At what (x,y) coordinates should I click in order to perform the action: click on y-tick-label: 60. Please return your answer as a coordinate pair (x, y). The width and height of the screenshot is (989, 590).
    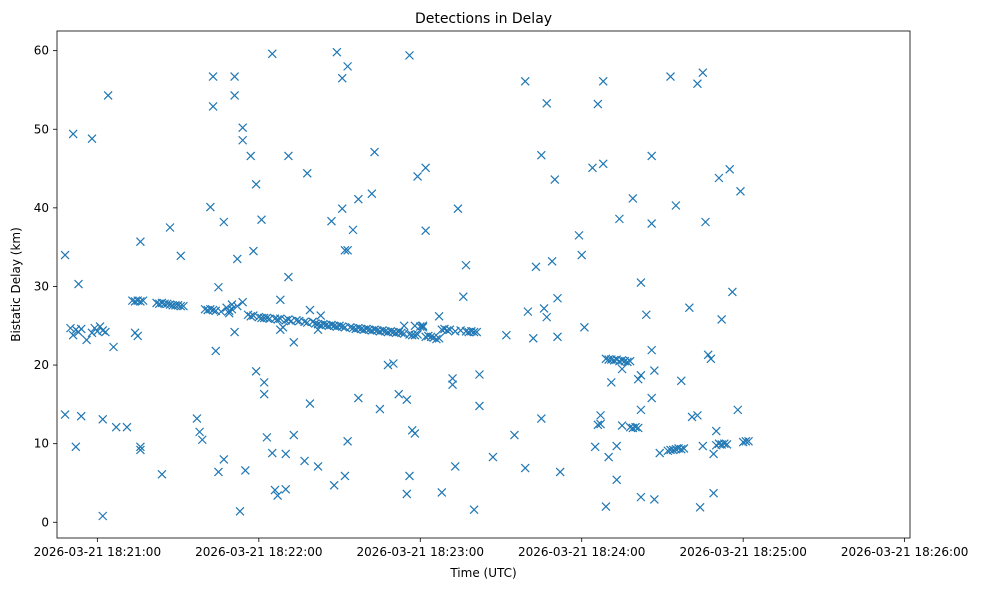
    Looking at the image, I should click on (41, 51).